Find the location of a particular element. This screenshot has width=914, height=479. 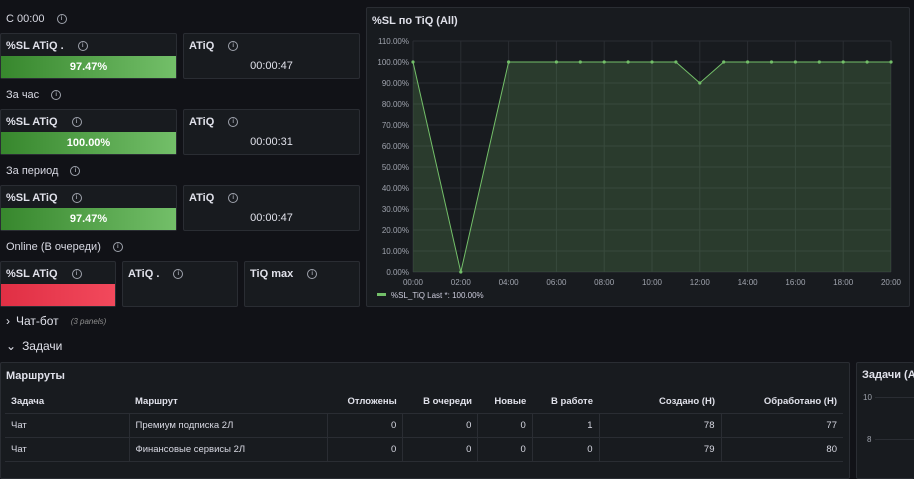

section-online: Online (В очереди) i is located at coordinates (64, 247).